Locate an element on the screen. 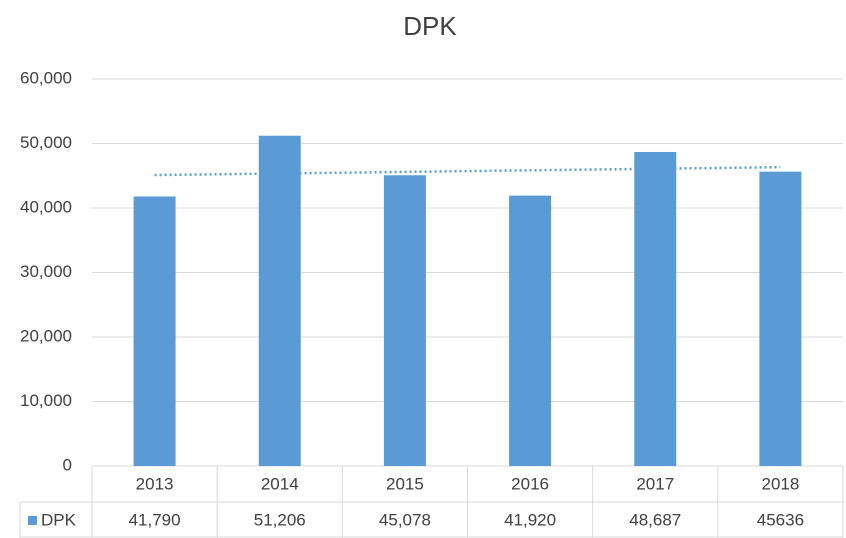 Image resolution: width=846 pixels, height=538 pixels. table-value: 51,206 is located at coordinates (280, 519).